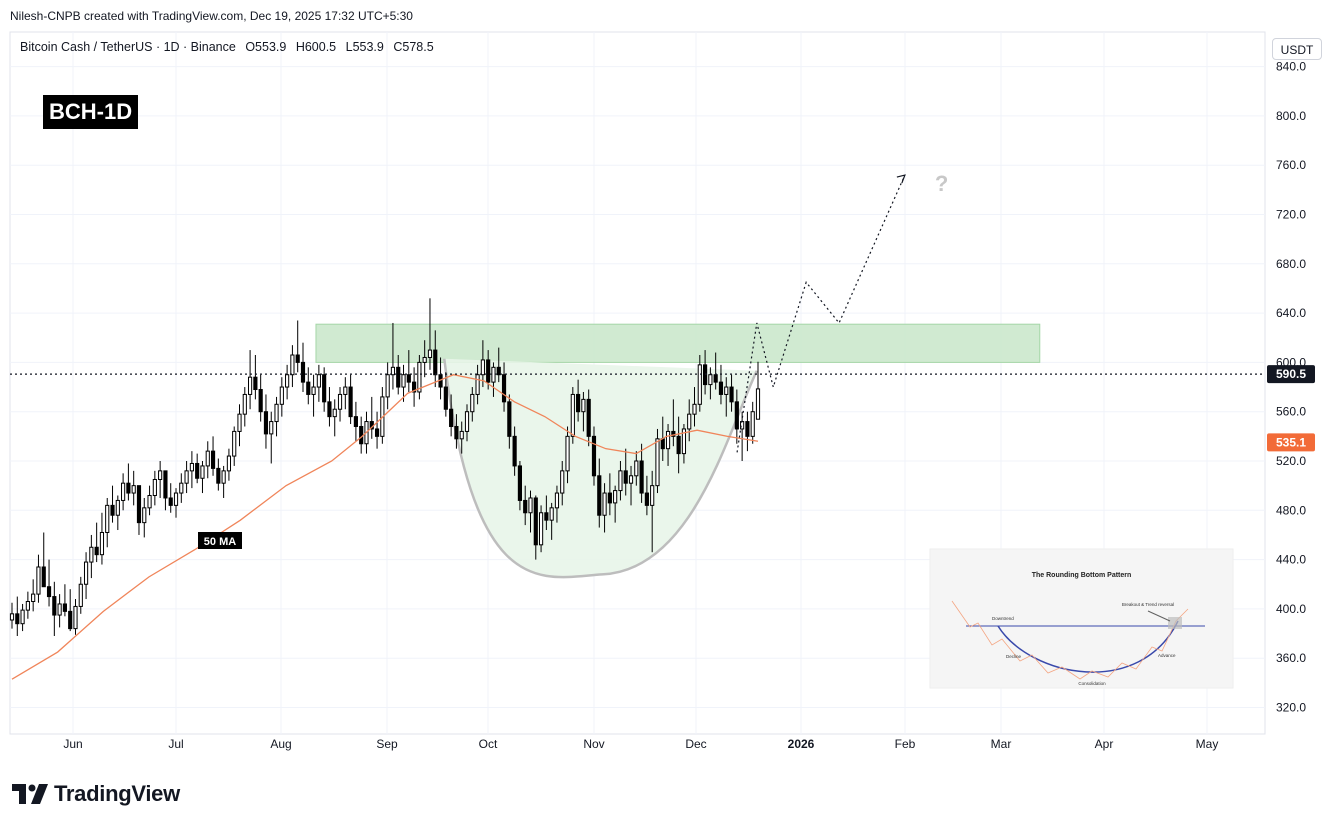  I want to click on last-price-tag, so click(1291, 374).